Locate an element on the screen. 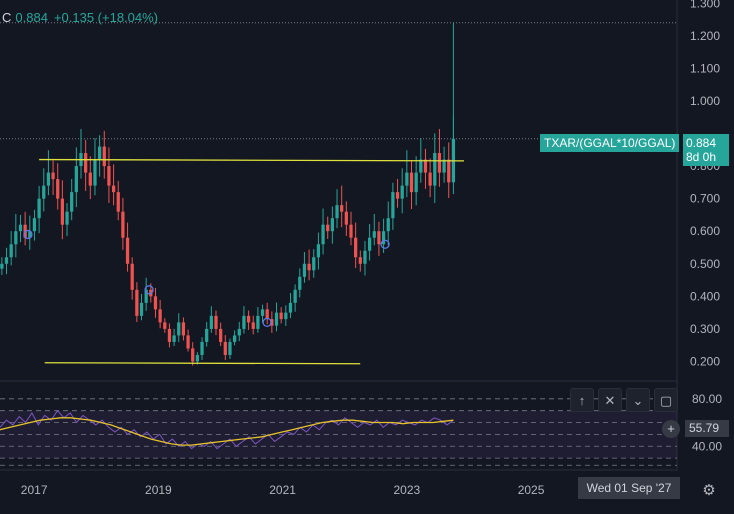 The height and width of the screenshot is (514, 734). move-pane-up-button: ↑ is located at coordinates (582, 400).